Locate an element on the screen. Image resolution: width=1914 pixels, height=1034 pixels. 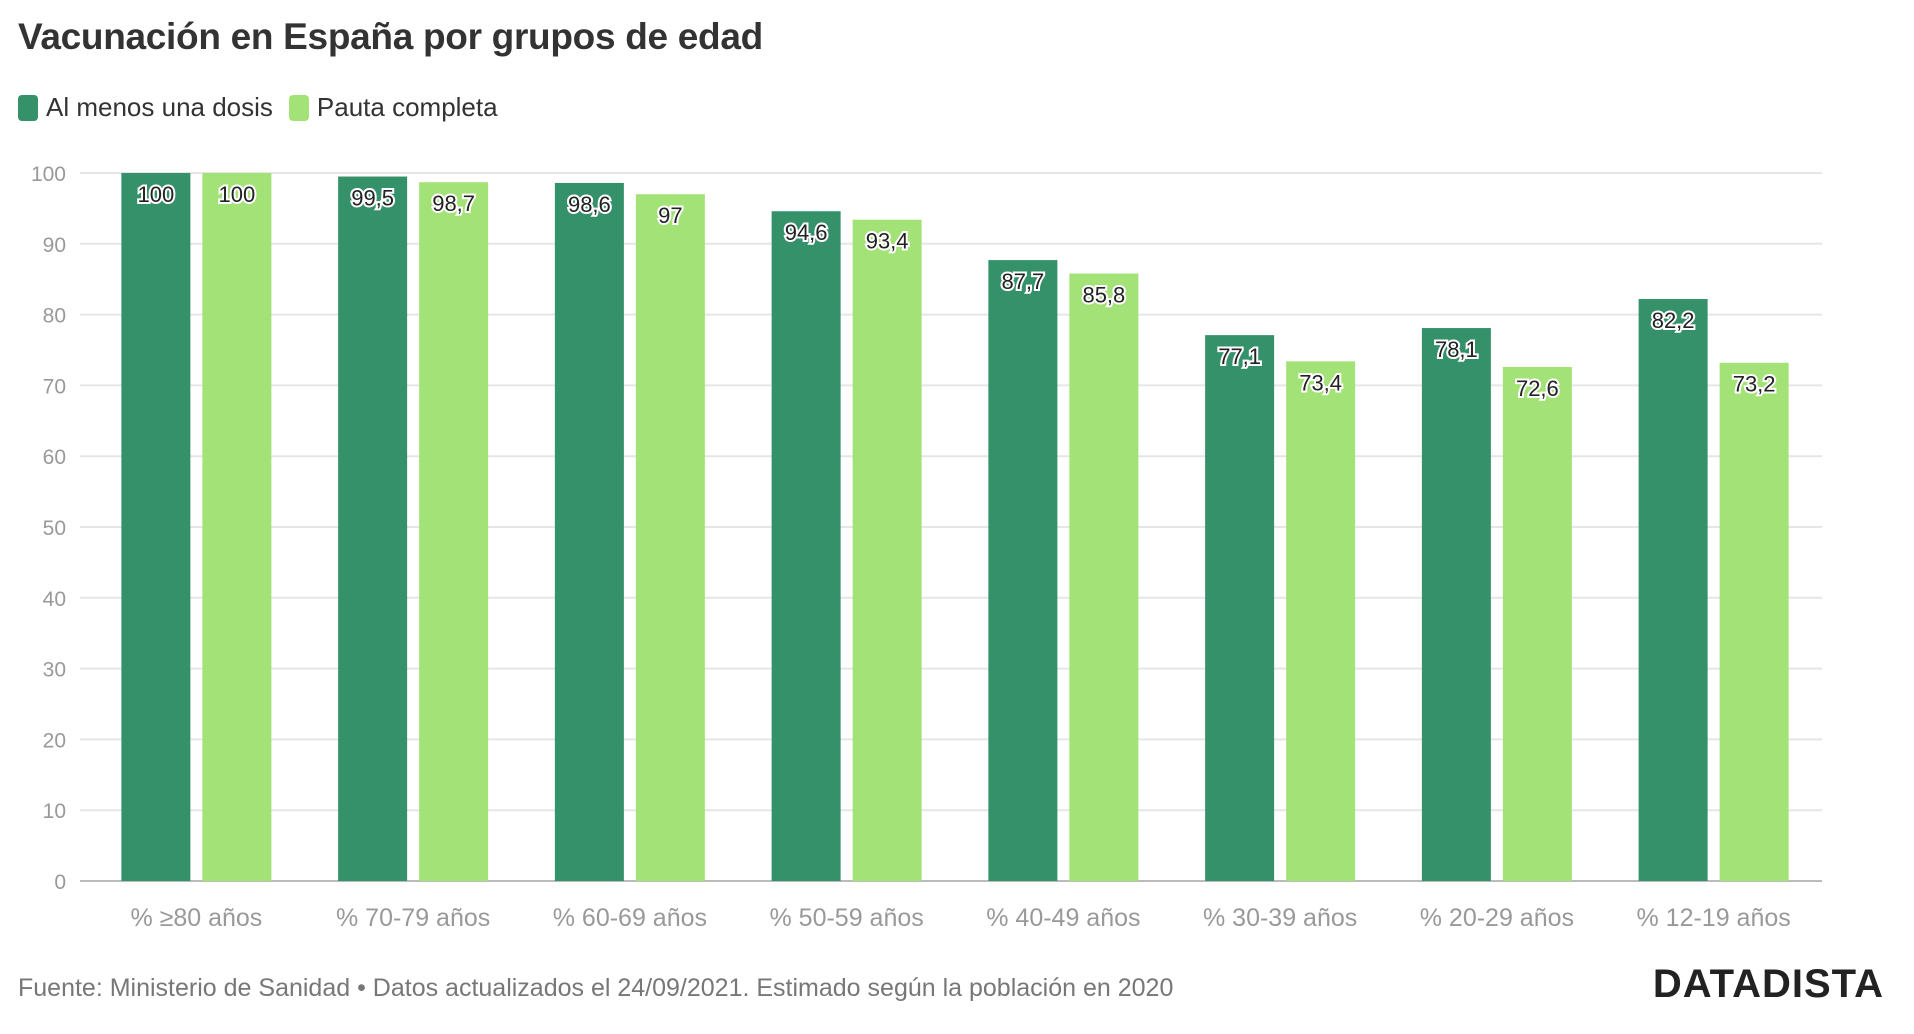
y-tick-label-90: 90 is located at coordinates (54, 245).